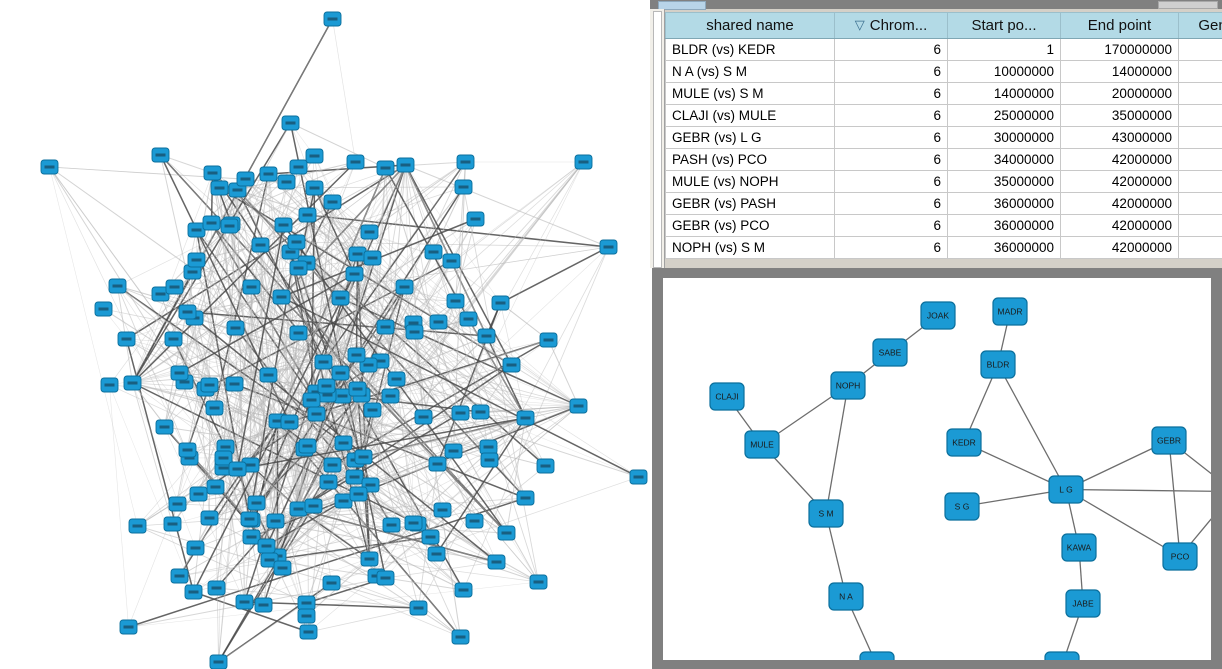  What do you see at coordinates (1079, 547) in the screenshot?
I see `network-node: KAWA` at bounding box center [1079, 547].